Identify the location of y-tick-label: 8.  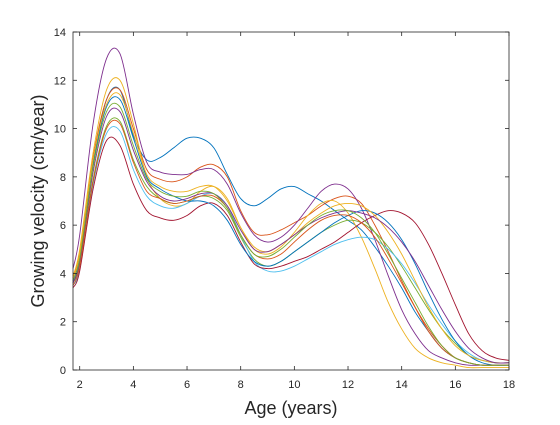
(63, 178).